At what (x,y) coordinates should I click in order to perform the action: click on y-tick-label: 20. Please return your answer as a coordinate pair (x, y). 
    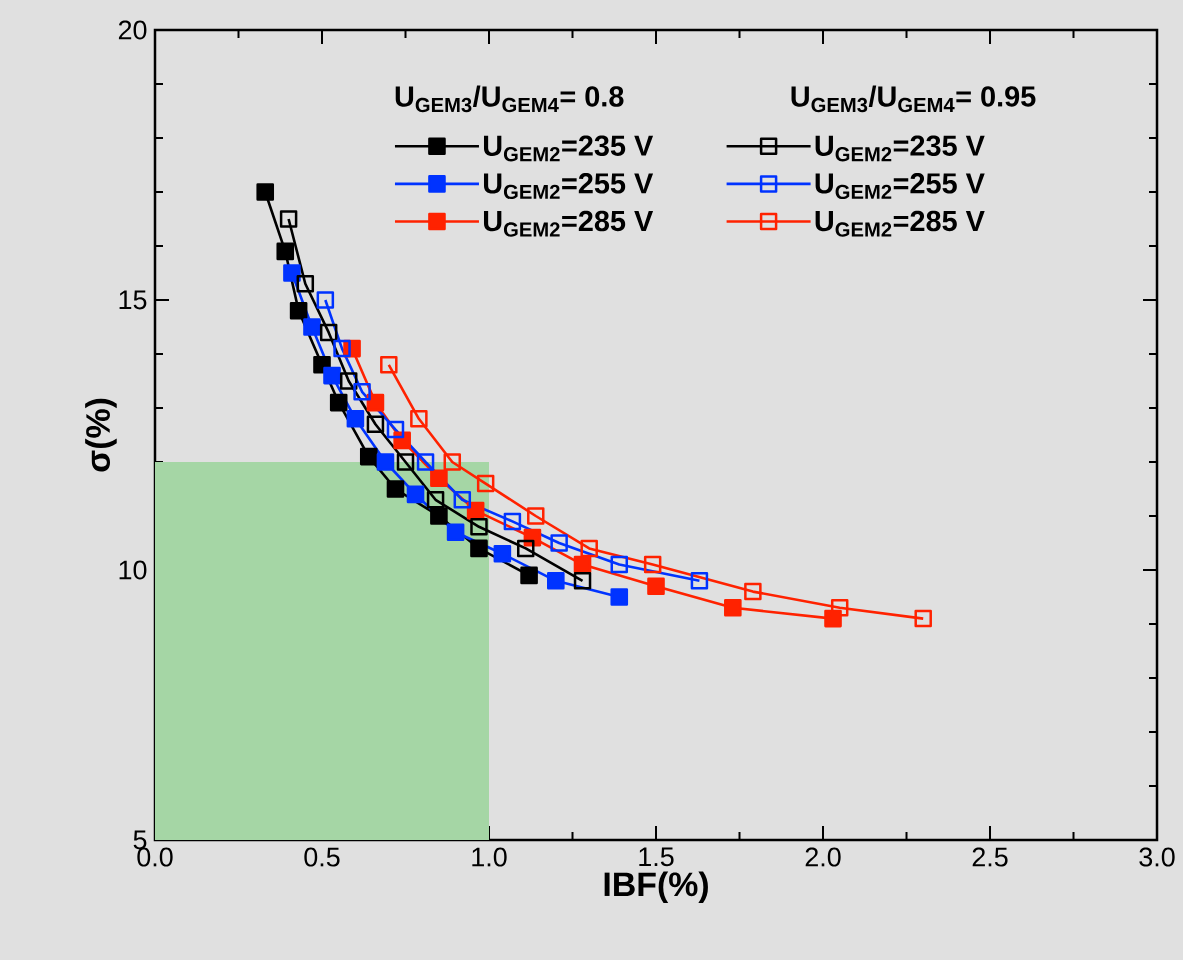
    Looking at the image, I should click on (132, 30).